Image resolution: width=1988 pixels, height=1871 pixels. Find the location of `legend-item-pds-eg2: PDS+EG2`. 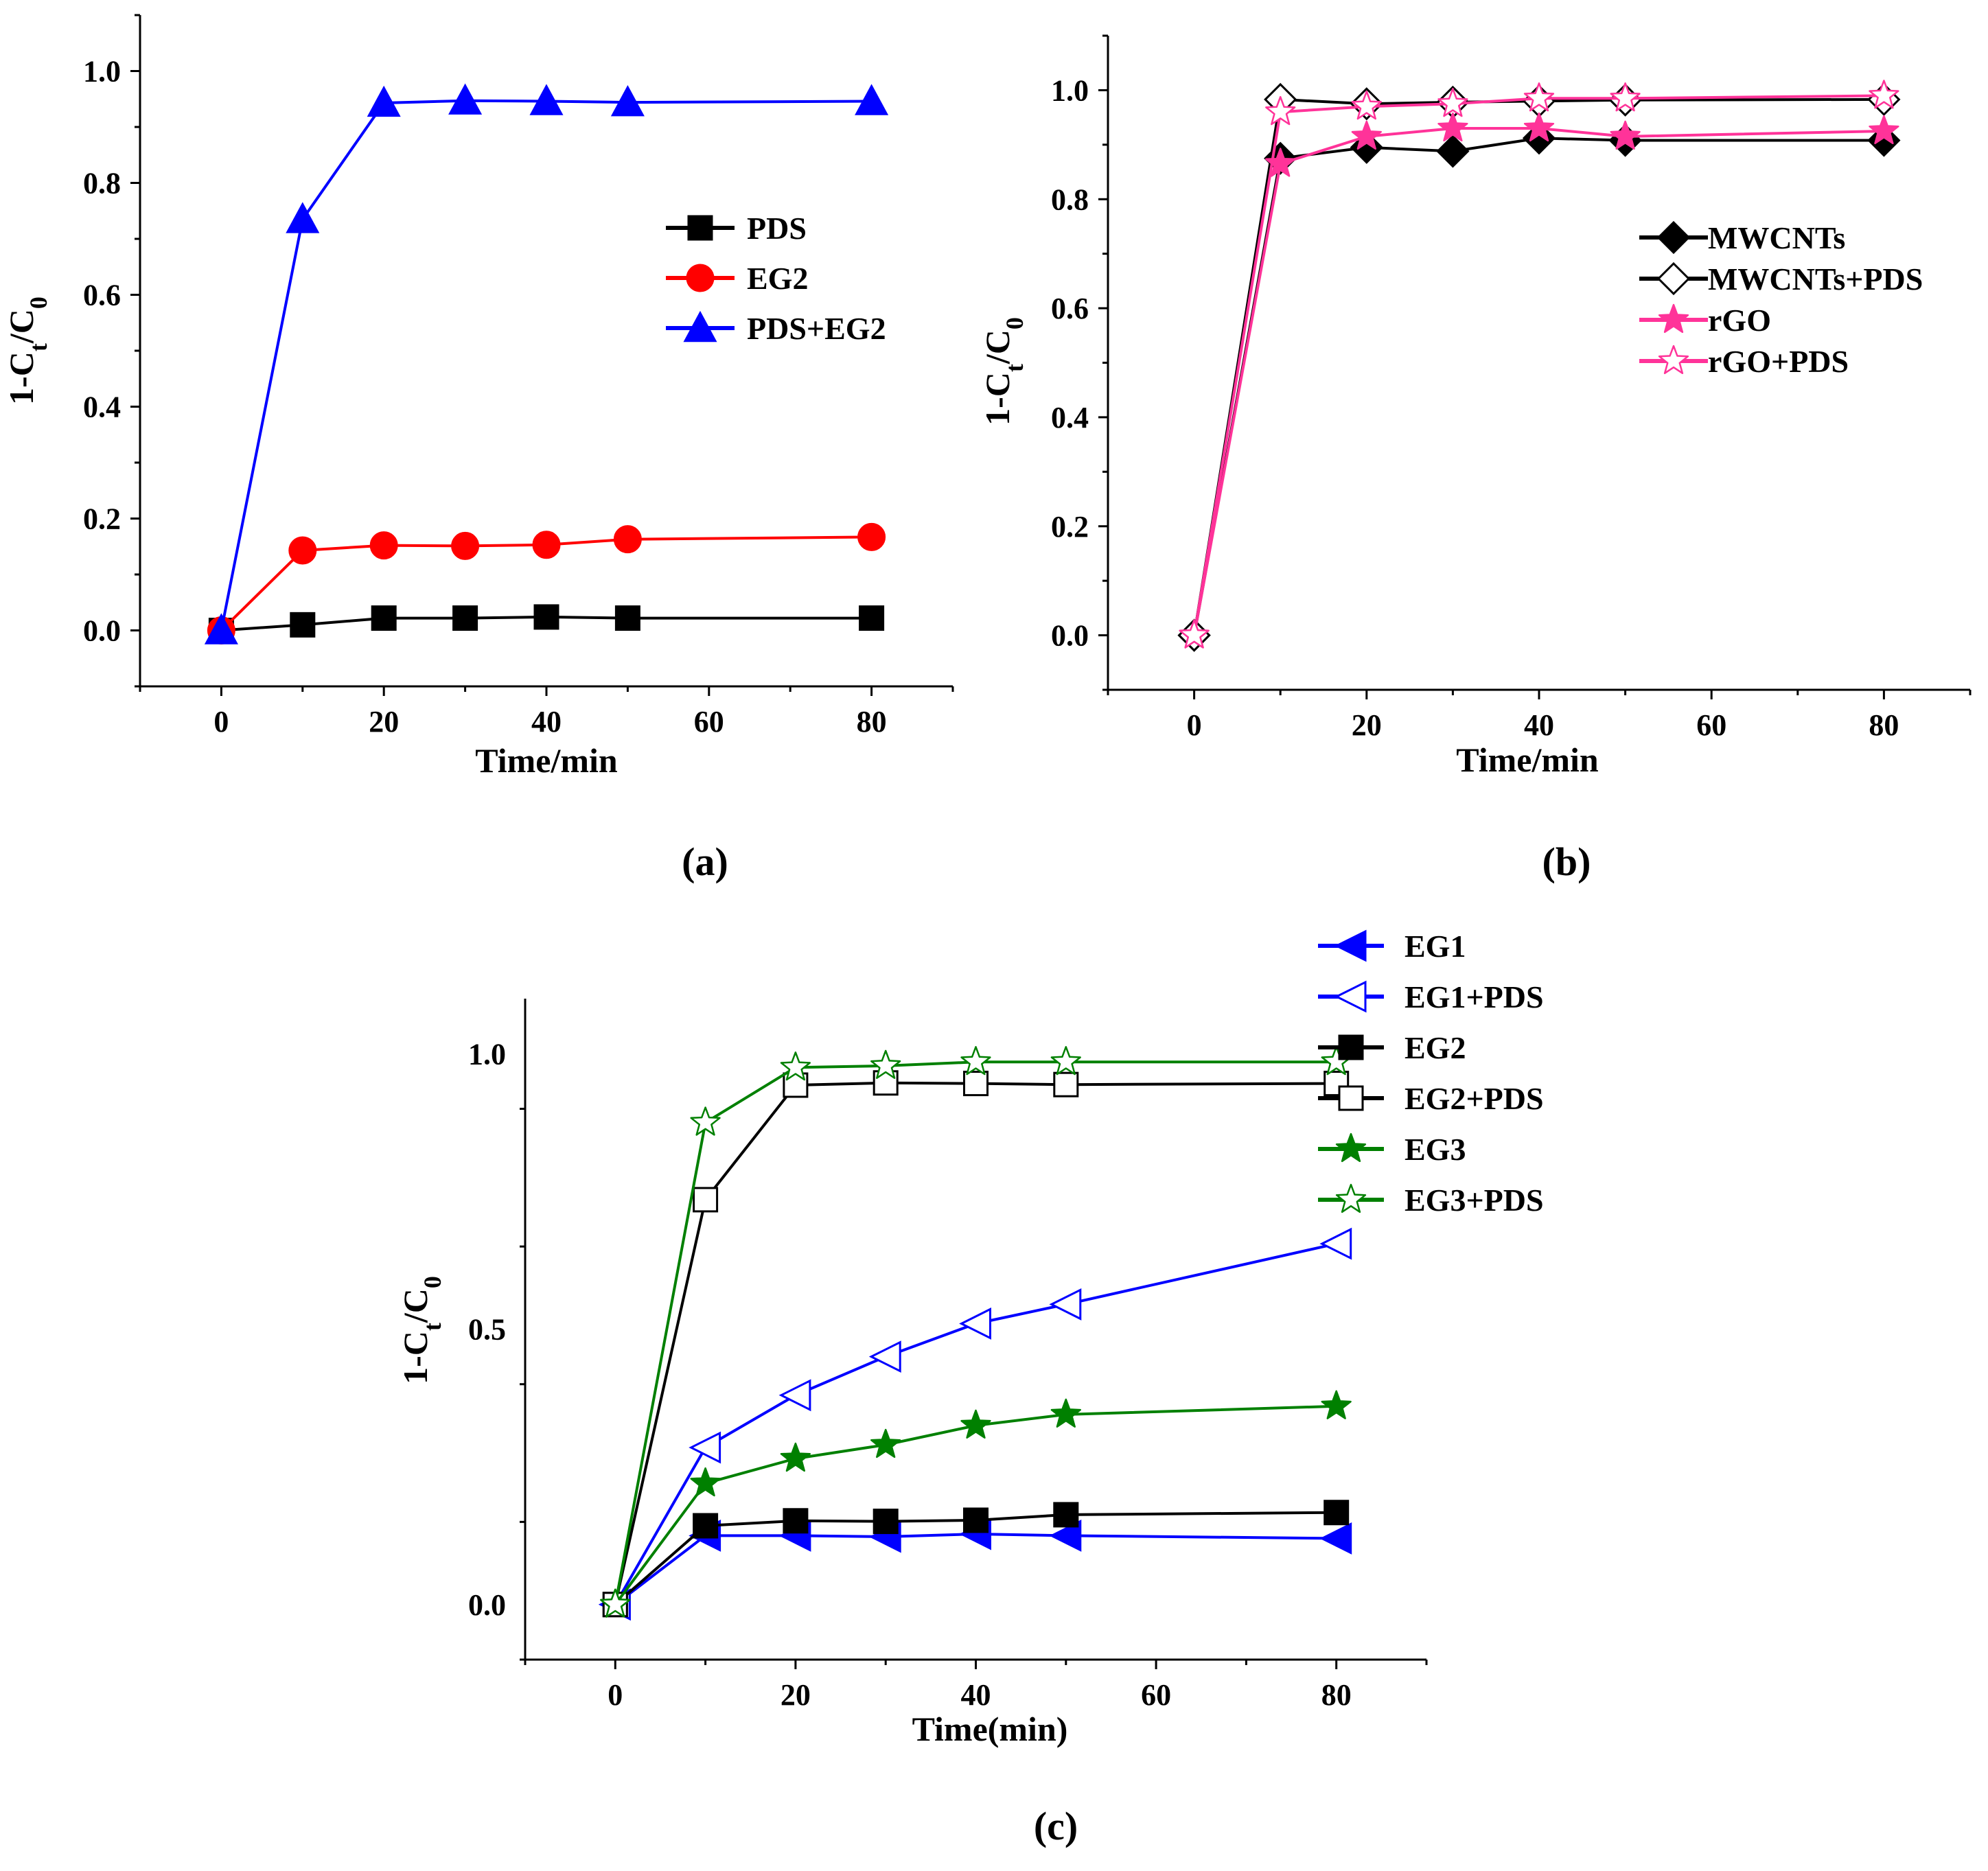

legend-item-pds-eg2: PDS+EG2 is located at coordinates (776, 328).